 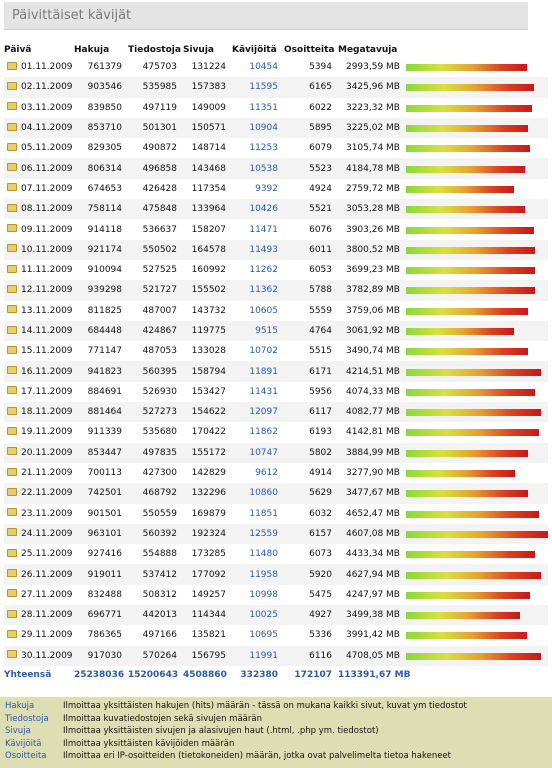 I want to click on row-sites: 6193, so click(x=311, y=432).